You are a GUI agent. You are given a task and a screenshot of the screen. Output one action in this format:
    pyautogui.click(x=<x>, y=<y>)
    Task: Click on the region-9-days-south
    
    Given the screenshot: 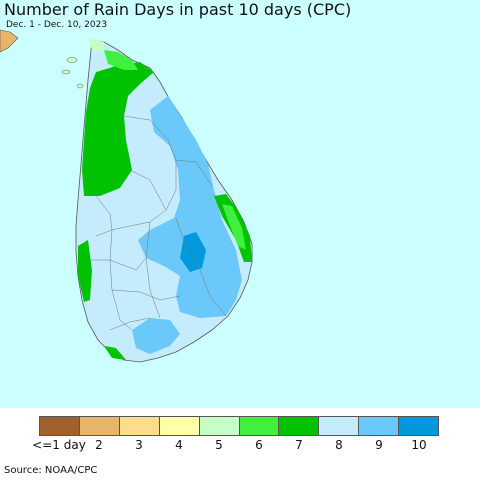 What is the action you would take?
    pyautogui.click(x=156, y=336)
    